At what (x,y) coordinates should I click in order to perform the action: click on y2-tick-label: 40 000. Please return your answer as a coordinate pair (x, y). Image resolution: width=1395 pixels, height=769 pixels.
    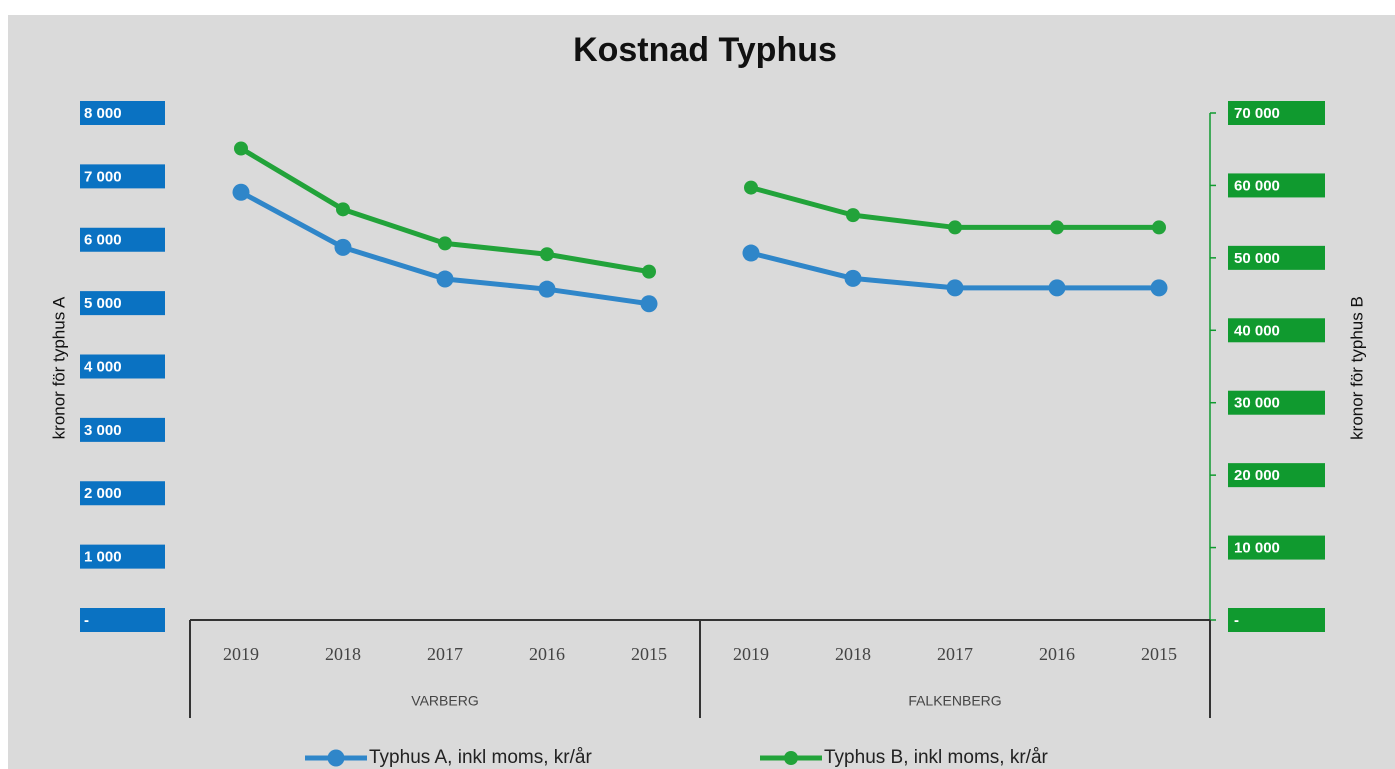
    Looking at the image, I should click on (1257, 330).